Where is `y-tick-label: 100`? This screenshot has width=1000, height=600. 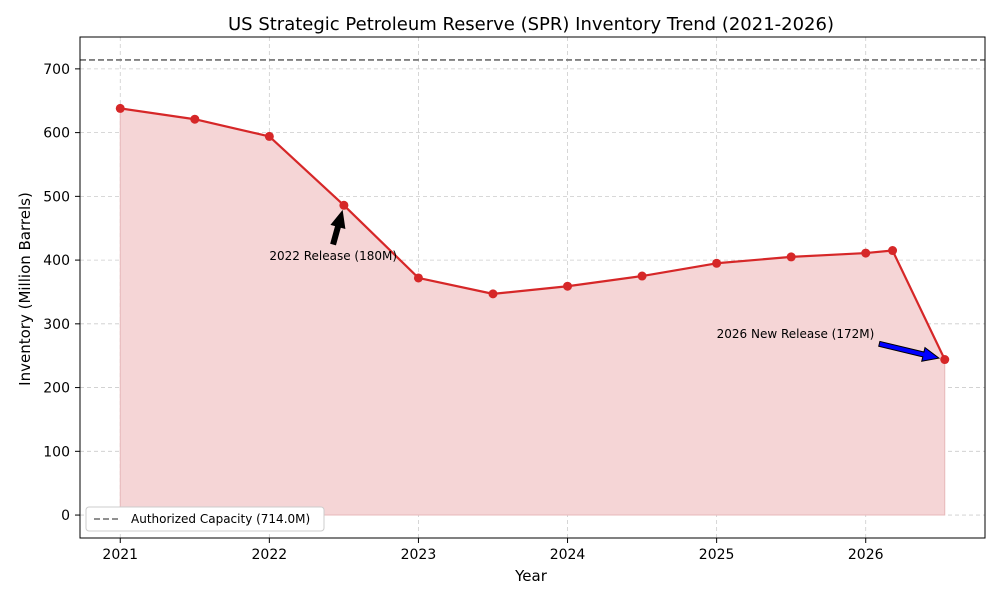
y-tick-label: 100 is located at coordinates (56, 452).